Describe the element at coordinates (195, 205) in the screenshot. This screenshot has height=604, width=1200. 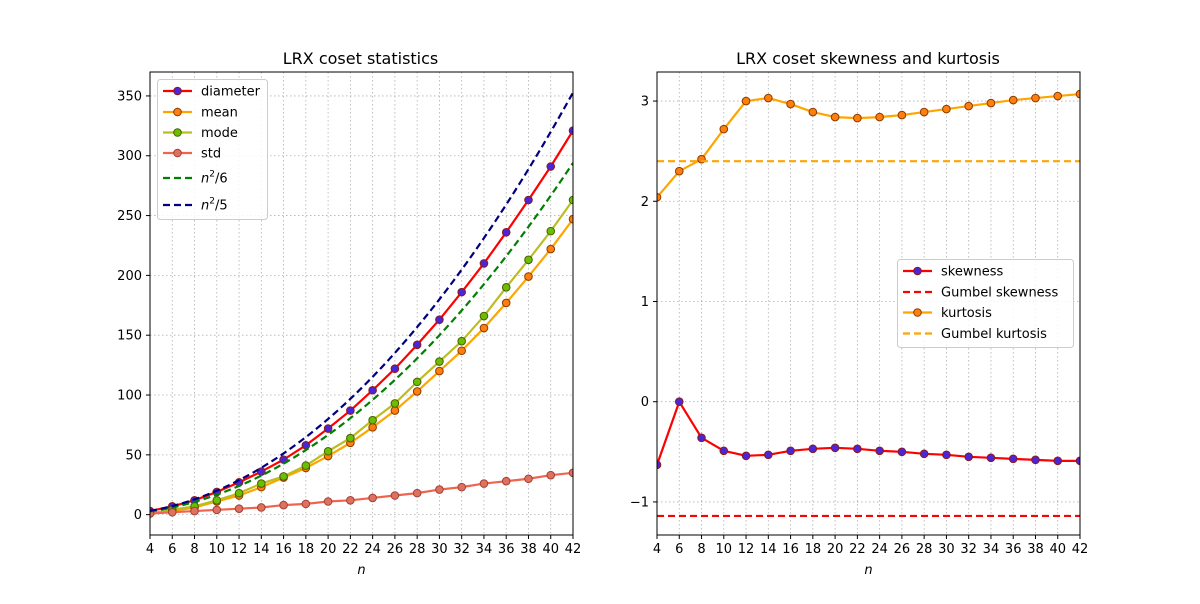
I see `legend-item-n2_over_5: n2/5` at that location.